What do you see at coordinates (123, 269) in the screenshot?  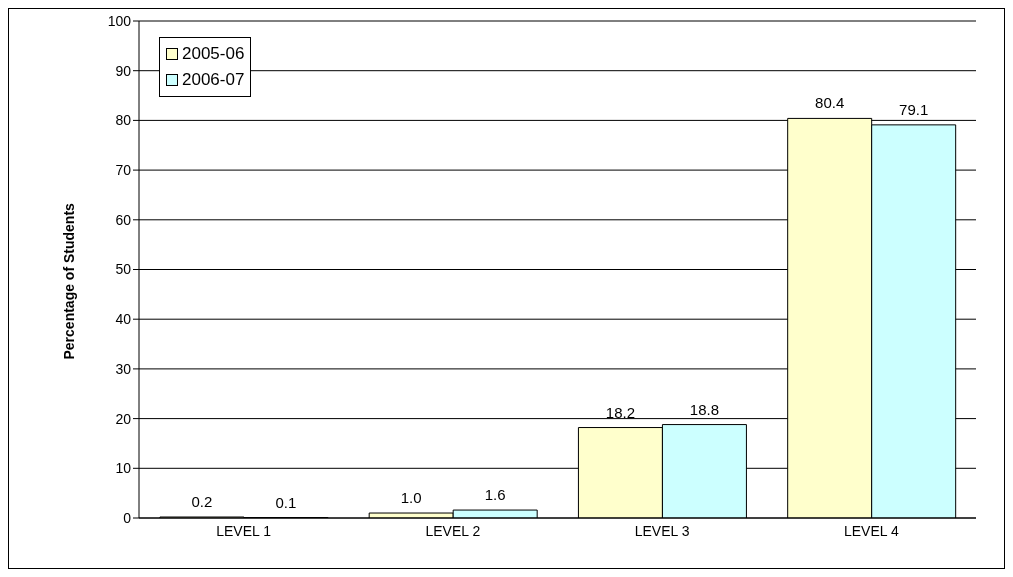 I see `y-tick-label: 50` at bounding box center [123, 269].